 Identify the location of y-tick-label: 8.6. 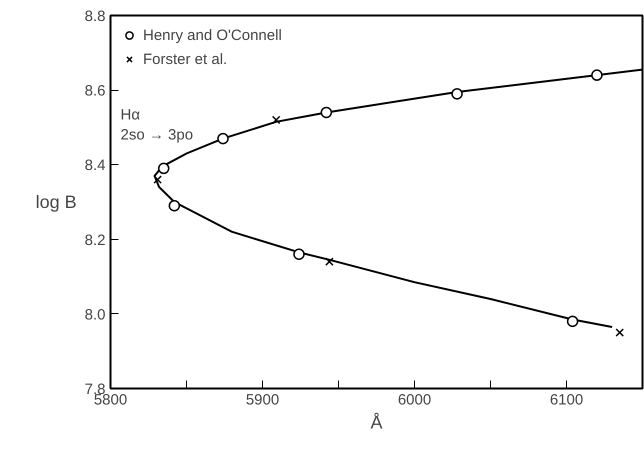
(95, 91).